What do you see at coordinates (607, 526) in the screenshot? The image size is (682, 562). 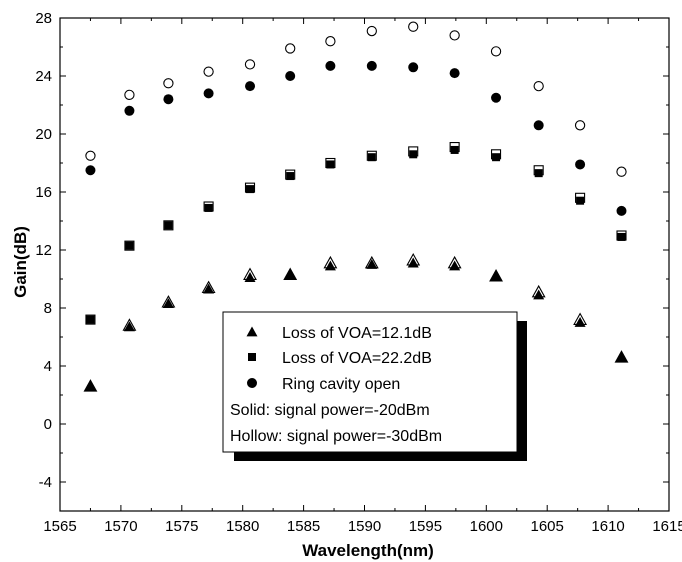 I see `x-tick-label: 1610` at bounding box center [607, 526].